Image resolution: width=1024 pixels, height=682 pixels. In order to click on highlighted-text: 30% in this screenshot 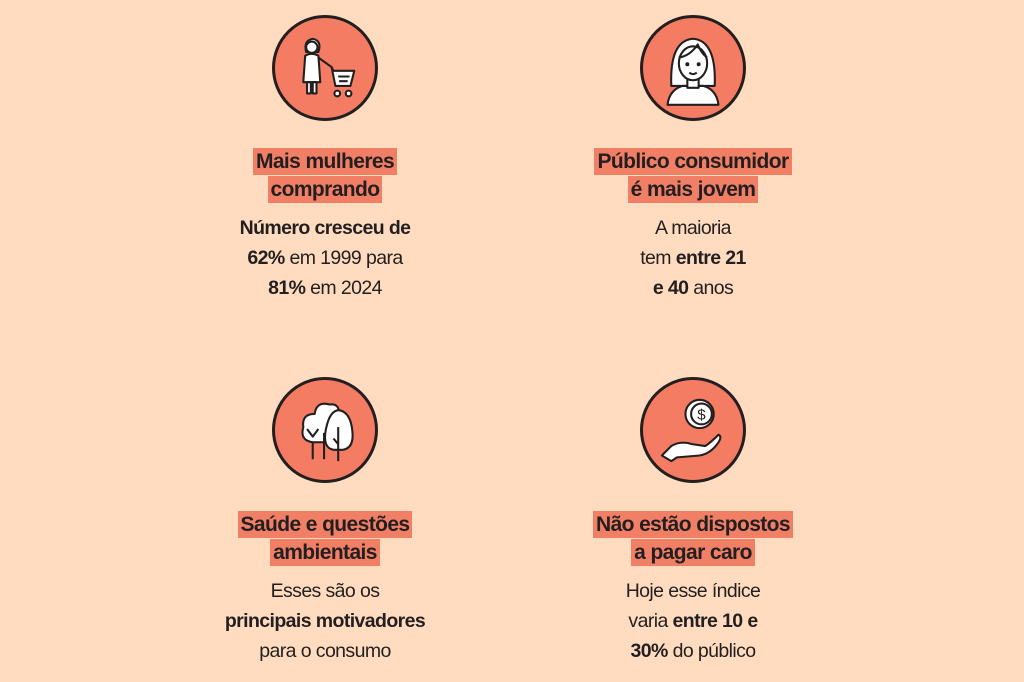, I will do `click(649, 651)`.